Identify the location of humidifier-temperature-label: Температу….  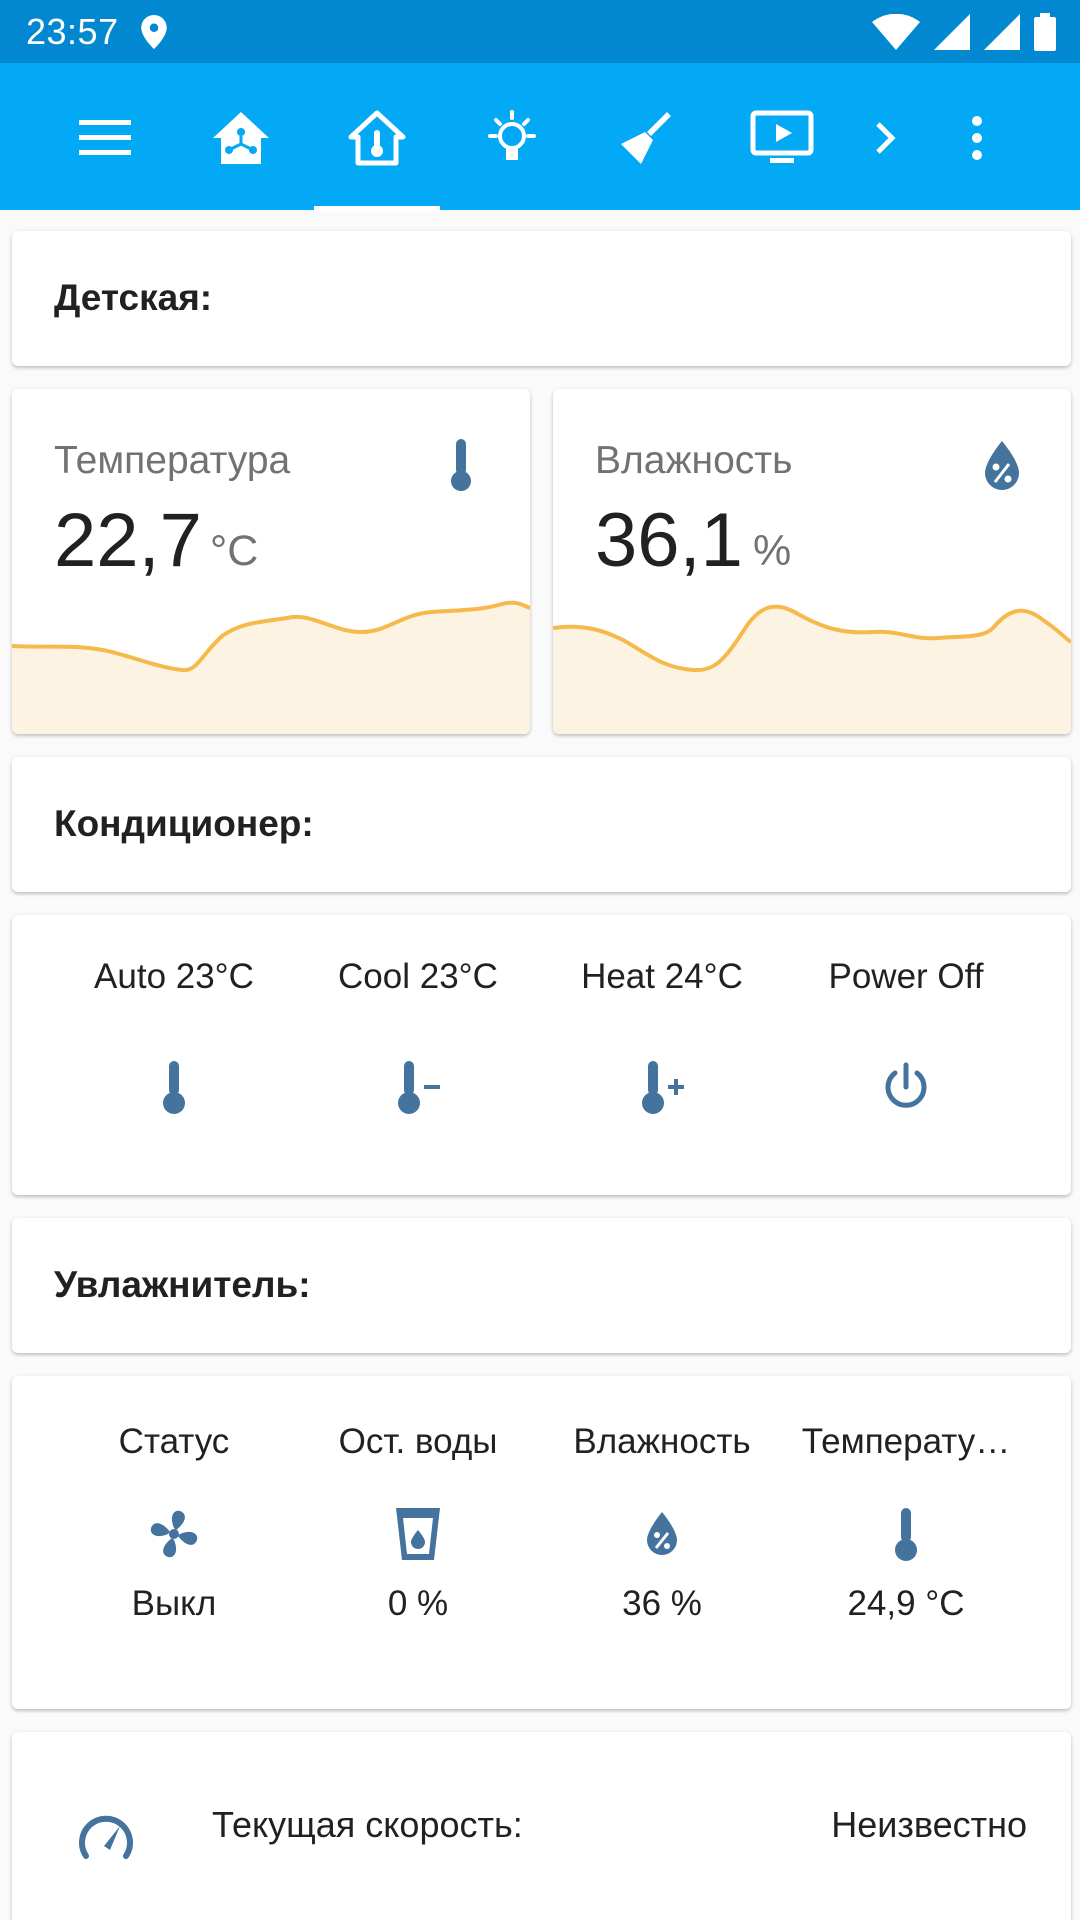
(906, 1441).